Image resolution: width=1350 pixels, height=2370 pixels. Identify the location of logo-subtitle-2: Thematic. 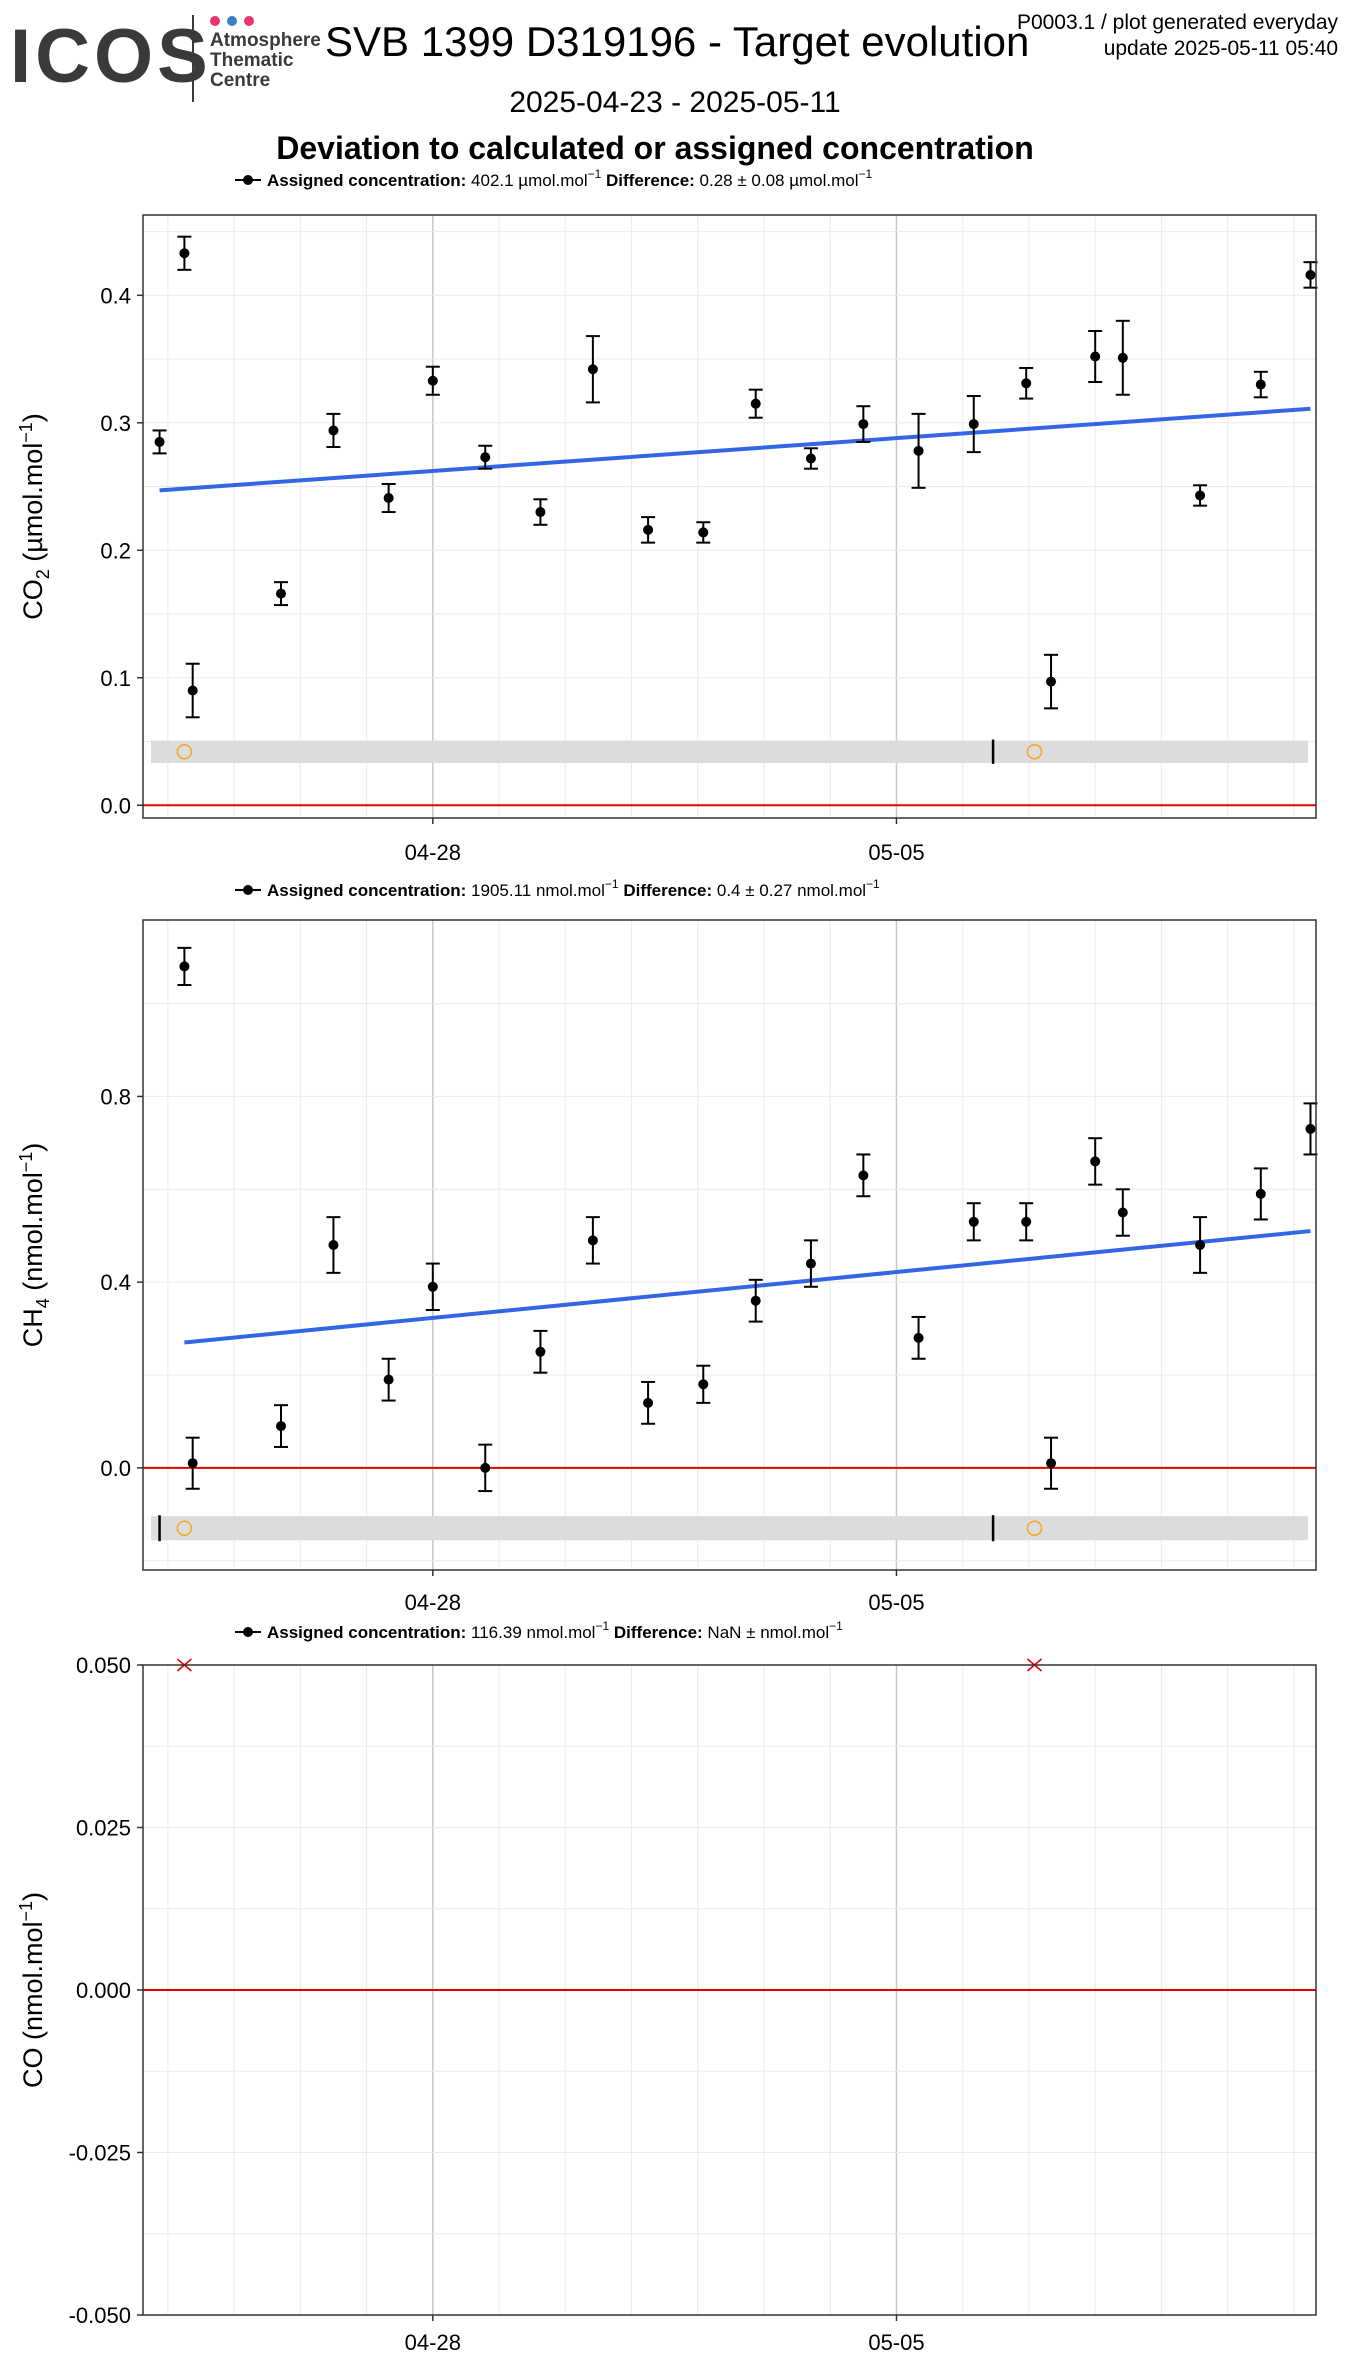
(252, 60).